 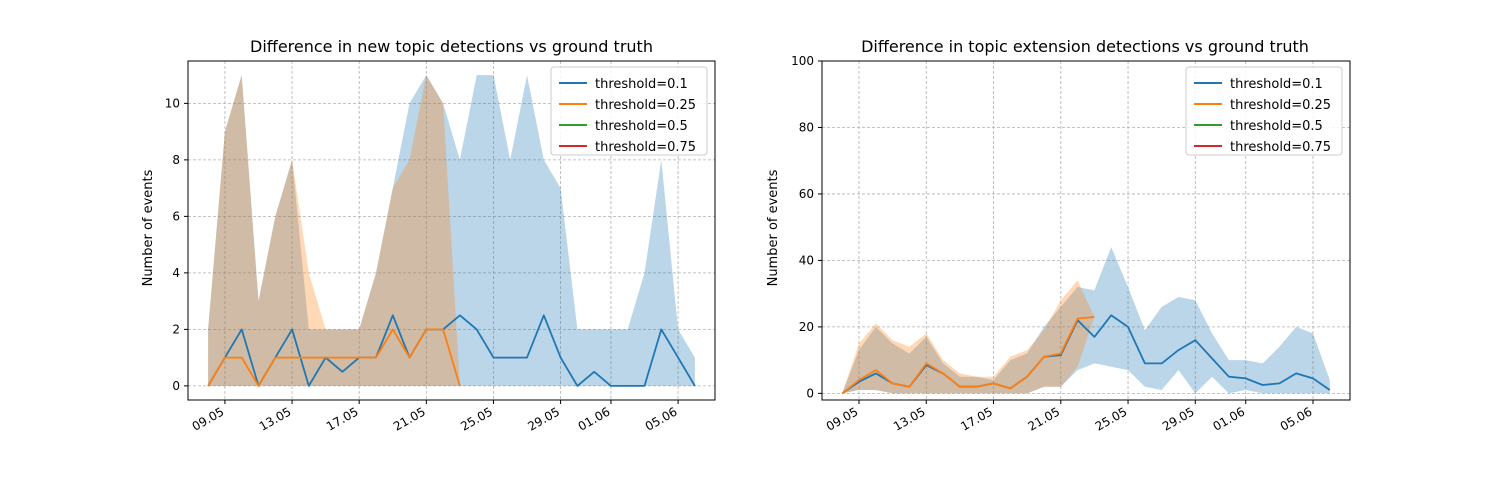 What do you see at coordinates (802, 61) in the screenshot?
I see `y-tick-label: 100` at bounding box center [802, 61].